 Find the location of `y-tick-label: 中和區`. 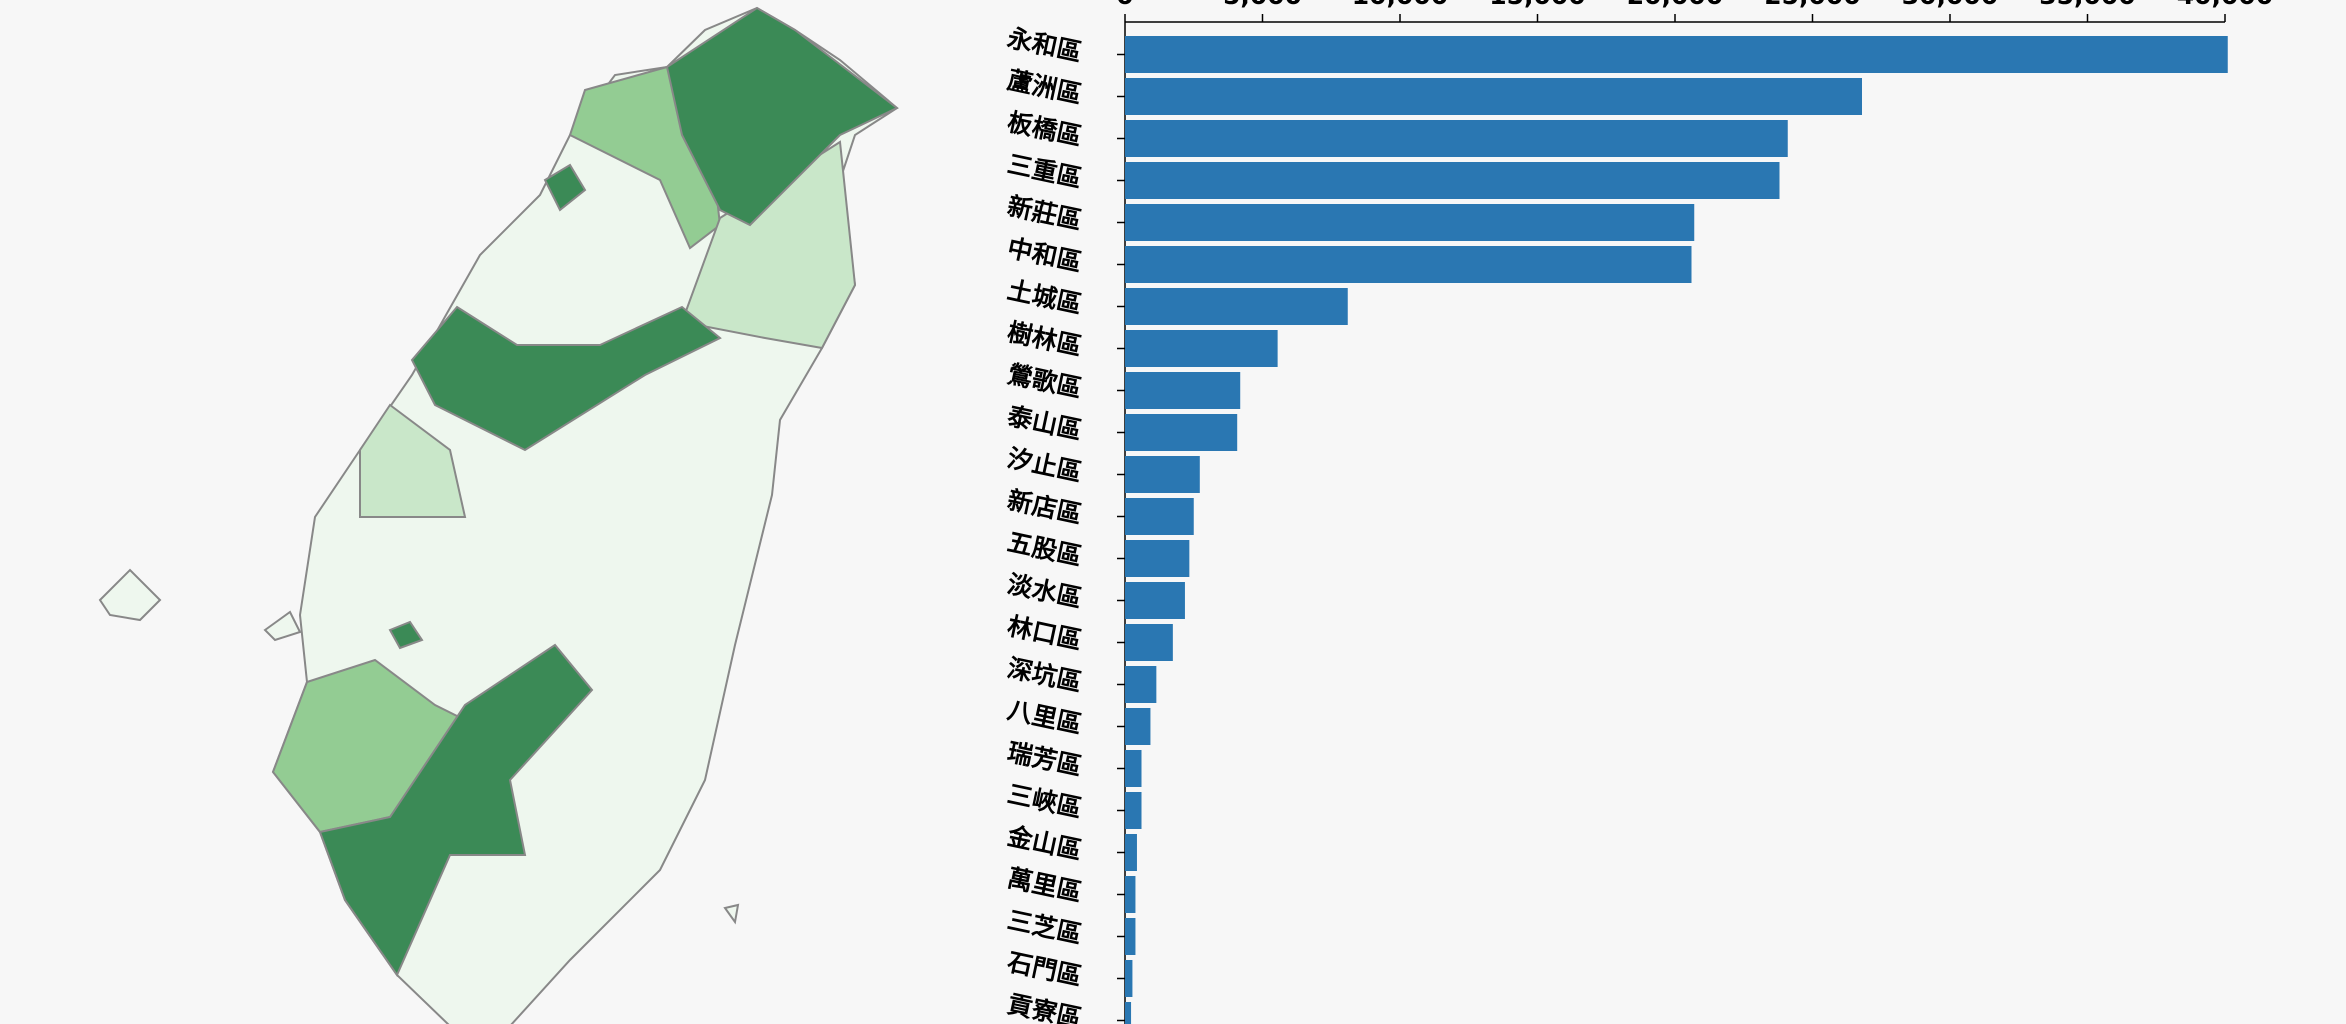

y-tick-label: 中和區 is located at coordinates (1044, 255).